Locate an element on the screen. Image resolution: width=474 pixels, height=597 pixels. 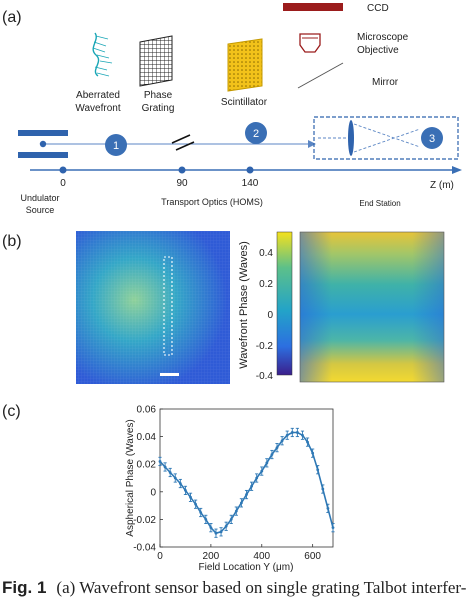
stage-3-number: 3 is located at coordinates (432, 139).